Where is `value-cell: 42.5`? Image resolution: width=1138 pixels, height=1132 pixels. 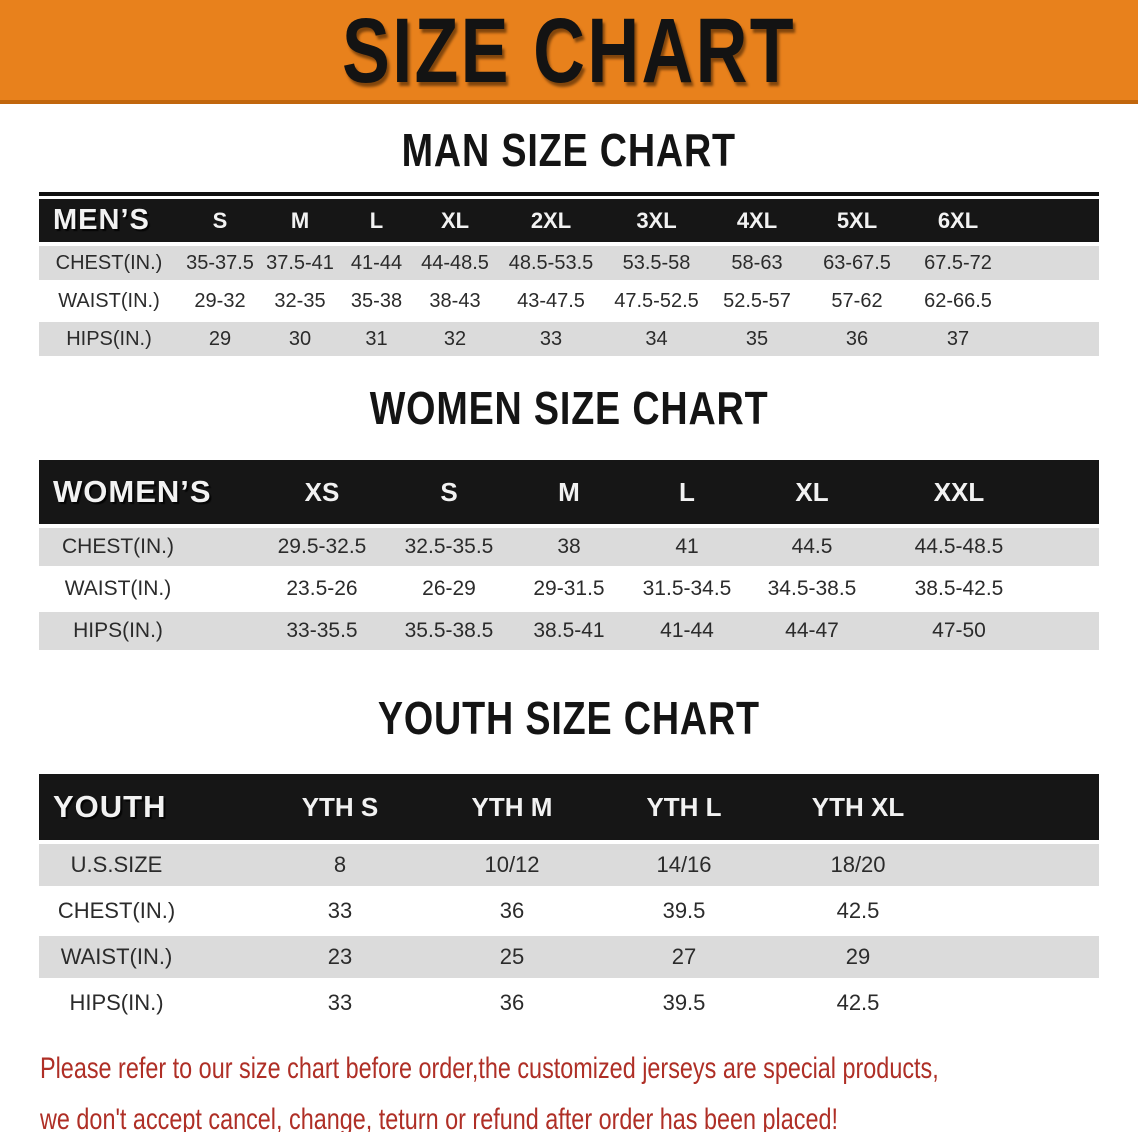
value-cell: 42.5 is located at coordinates (858, 912).